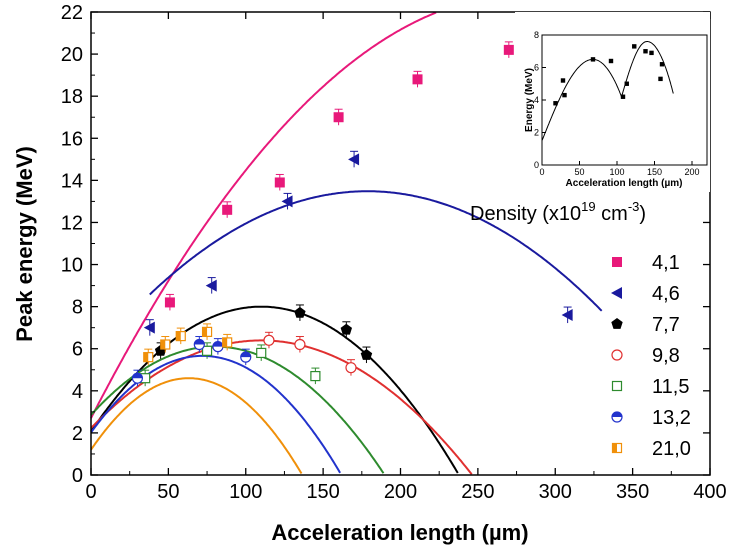 The height and width of the screenshot is (553, 747). Describe the element at coordinates (77, 476) in the screenshot. I see `y-tick-label: 0` at that location.